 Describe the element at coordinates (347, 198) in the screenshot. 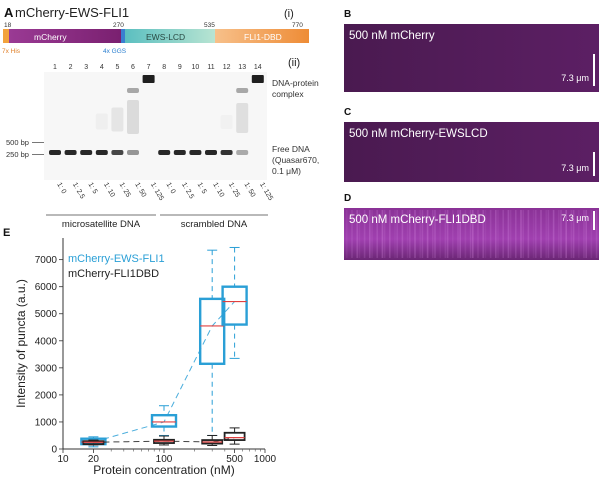

I see `micrograph-letter: D` at that location.